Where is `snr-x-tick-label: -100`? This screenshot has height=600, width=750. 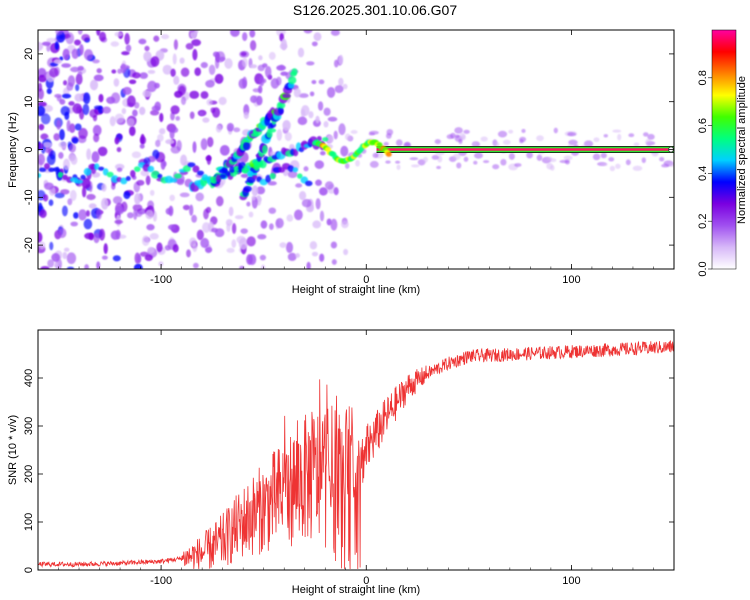 snr-x-tick-label: -100 is located at coordinates (161, 581).